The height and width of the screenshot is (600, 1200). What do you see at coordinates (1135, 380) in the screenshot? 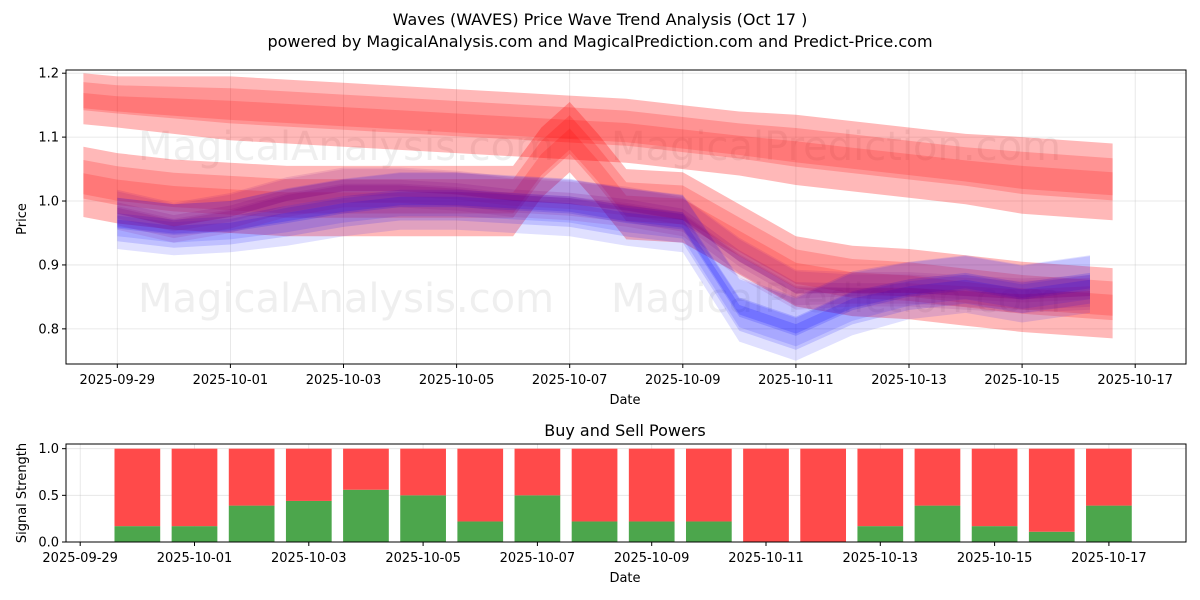
I see `top-x-tick-label: 2025-10-17` at bounding box center [1135, 380].